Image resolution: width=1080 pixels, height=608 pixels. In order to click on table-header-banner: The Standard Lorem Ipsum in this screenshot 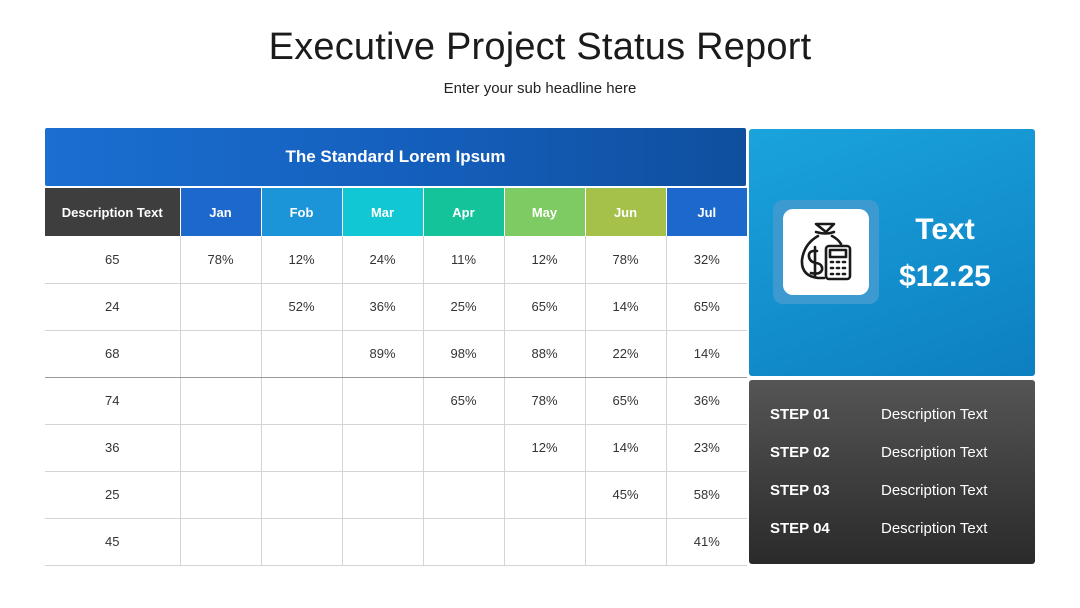, I will do `click(395, 157)`.